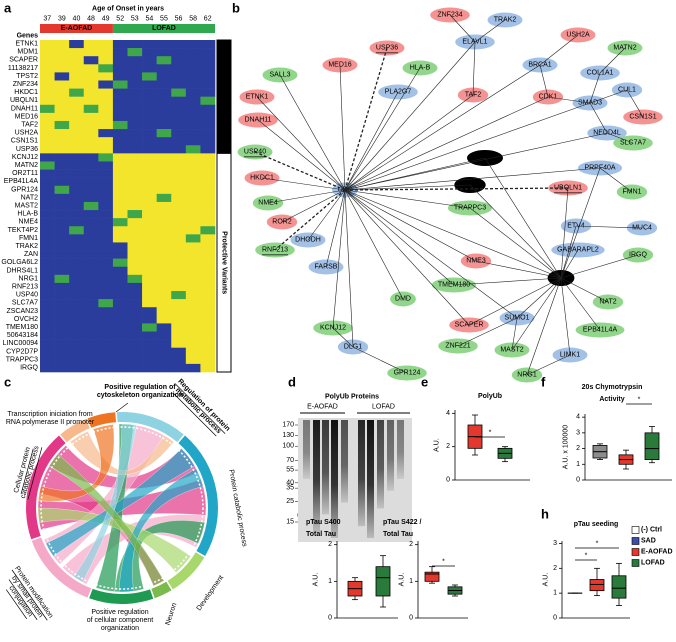  I want to click on chart-title-line: PolyUb, so click(490, 396).